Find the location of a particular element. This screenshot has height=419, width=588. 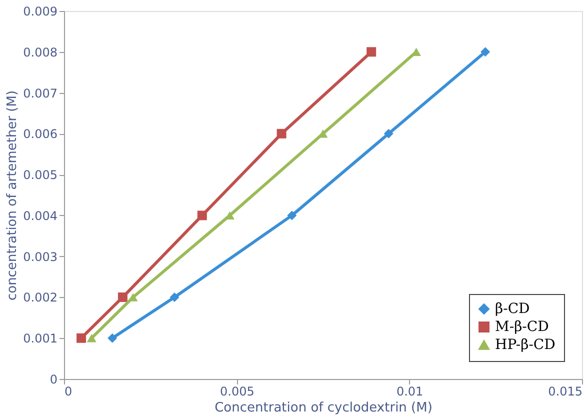

y-tick-label: 0.006 is located at coordinates (40, 134).